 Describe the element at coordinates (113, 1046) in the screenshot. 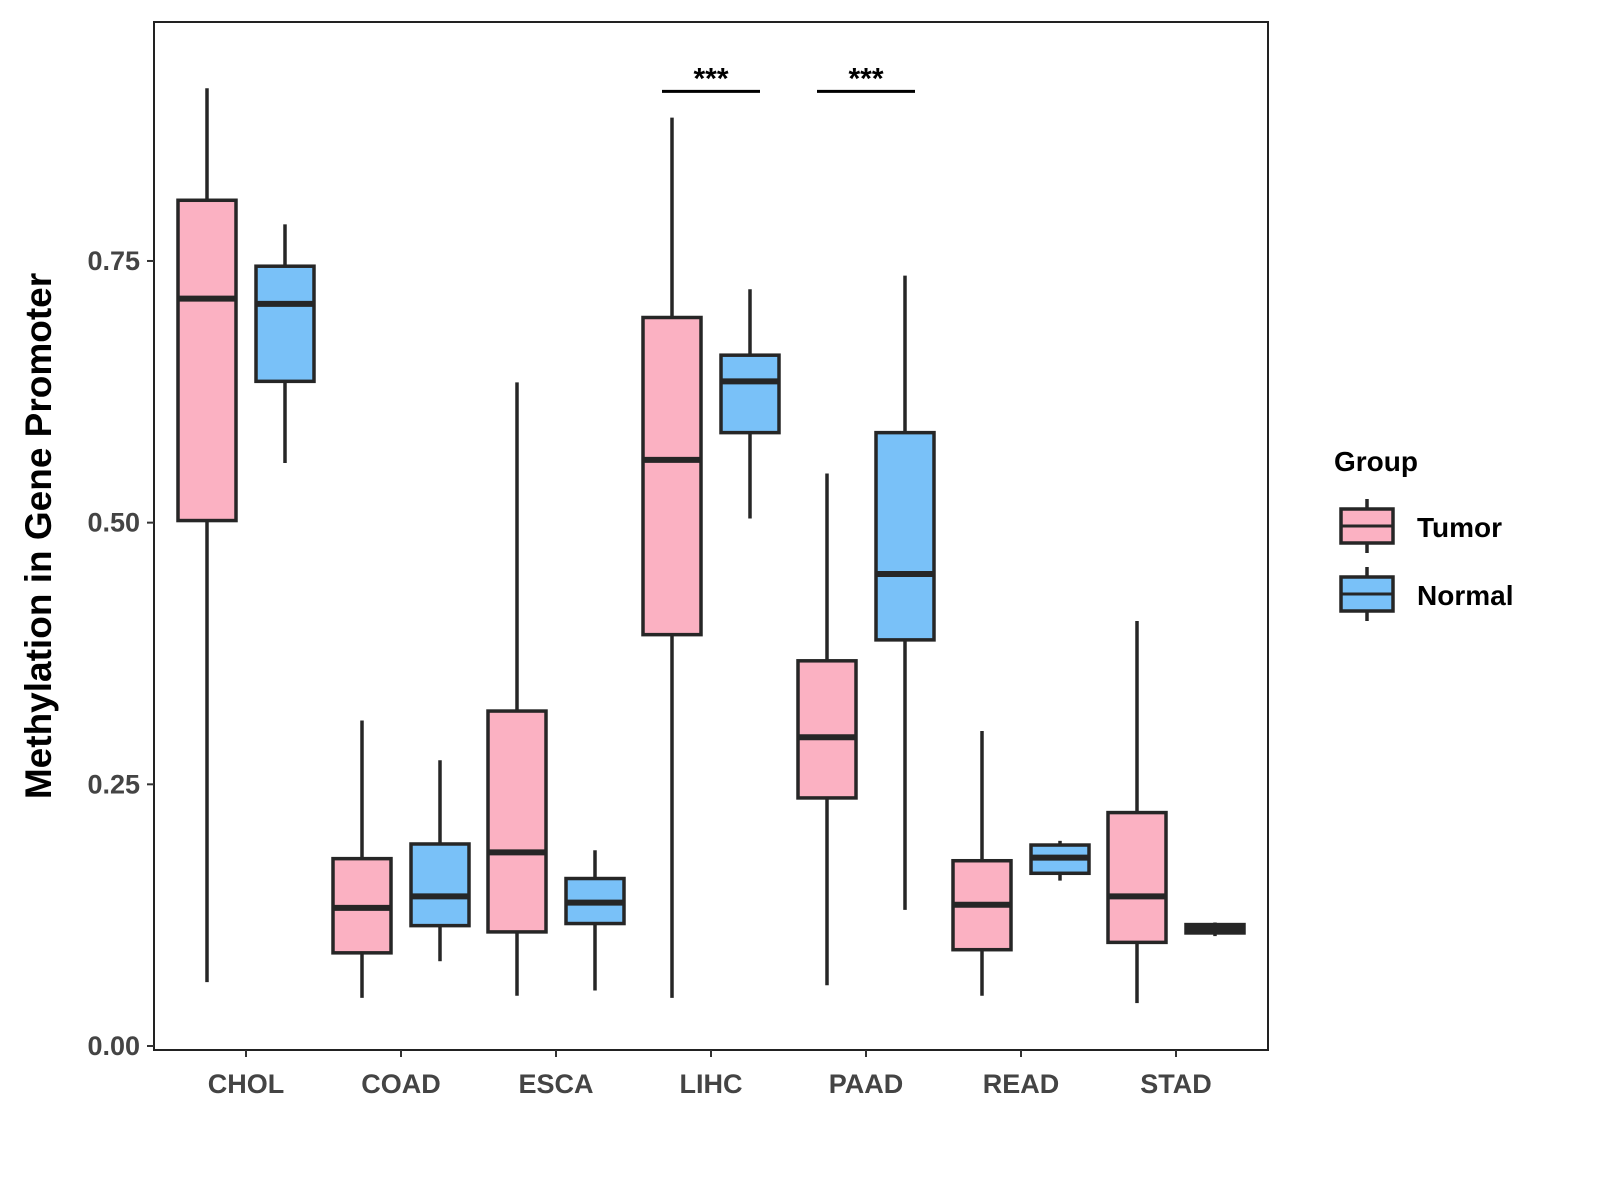

I see `y-tick-label: 0.00` at that location.